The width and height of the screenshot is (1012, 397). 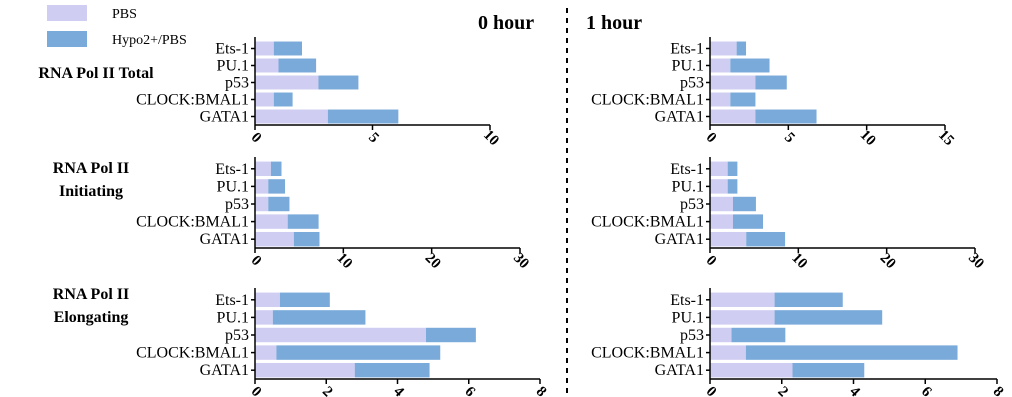 What do you see at coordinates (506, 23) in the screenshot?
I see `column-title-0-hour: 0 hour` at bounding box center [506, 23].